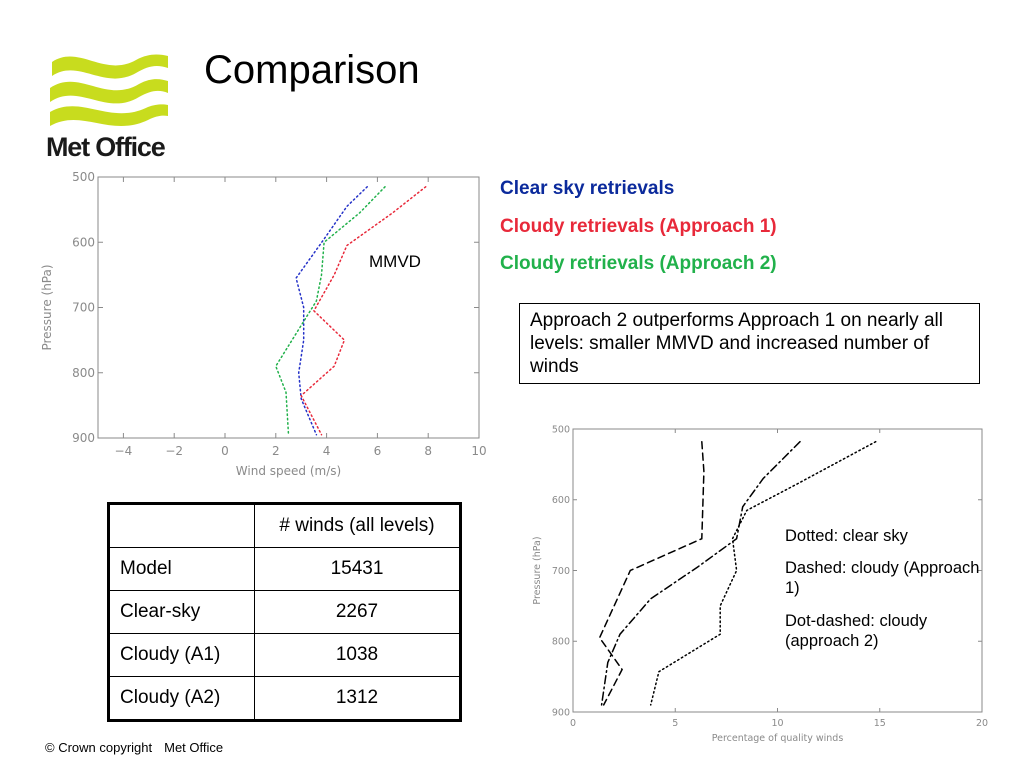 The height and width of the screenshot is (768, 1024). I want to click on table-cell-value: 1312, so click(357, 698).